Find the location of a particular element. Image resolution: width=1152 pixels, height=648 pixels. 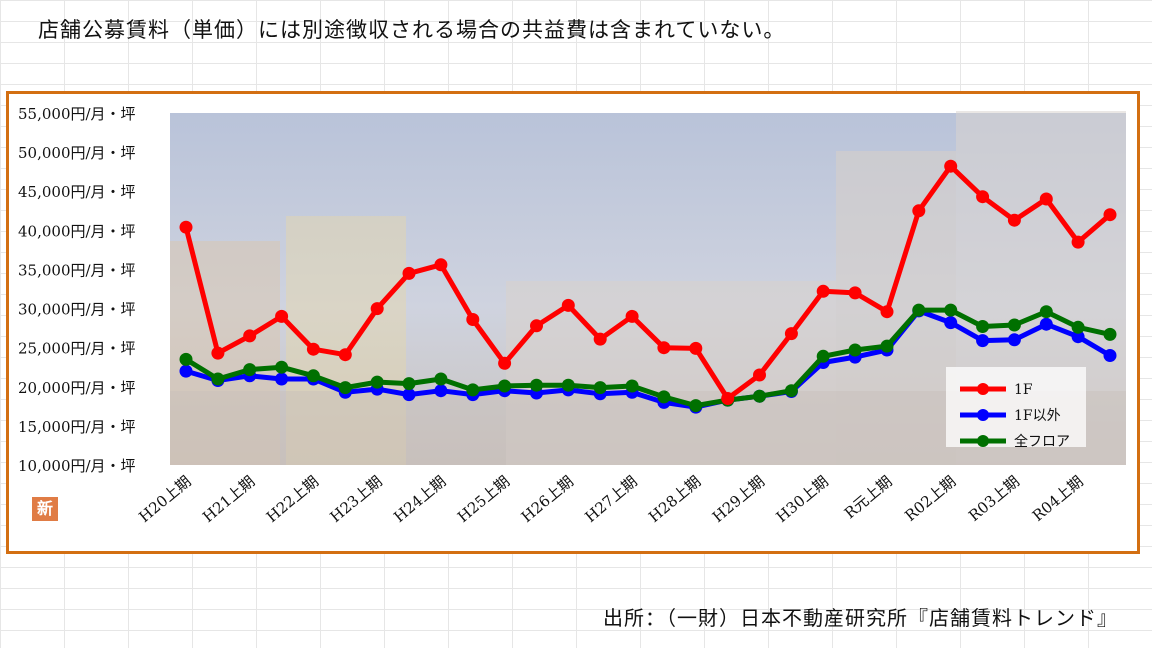

y-tick-label: 40,000円/月・坪 is located at coordinates (77, 231).